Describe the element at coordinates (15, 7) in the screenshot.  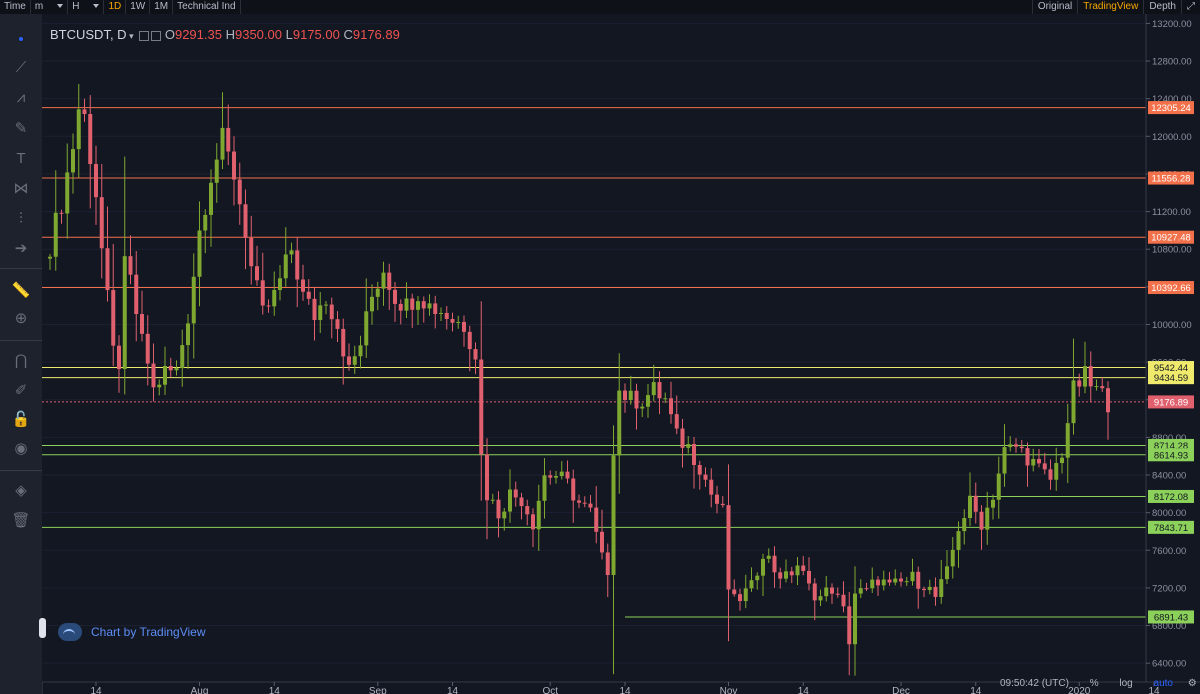
I see `time-selector: Time` at that location.